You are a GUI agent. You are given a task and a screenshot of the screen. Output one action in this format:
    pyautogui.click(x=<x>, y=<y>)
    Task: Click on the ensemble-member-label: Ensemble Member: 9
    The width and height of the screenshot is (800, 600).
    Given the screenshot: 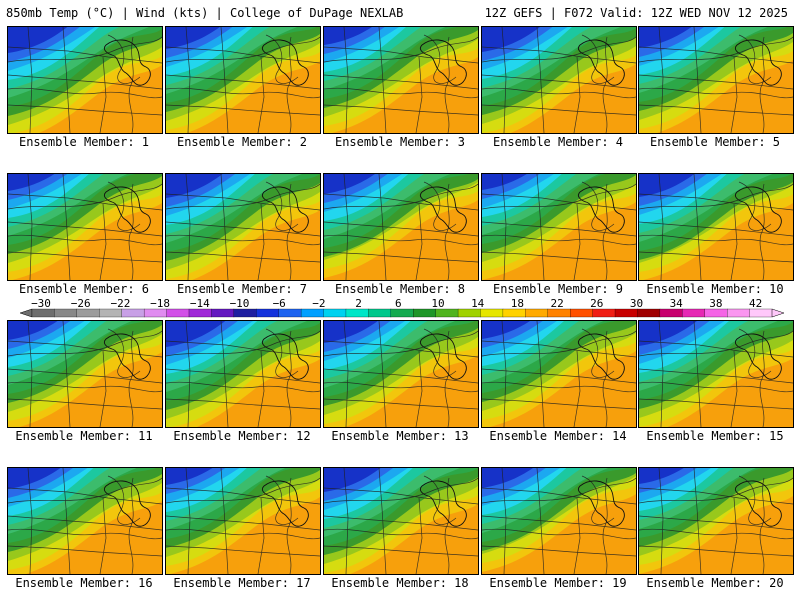 What is the action you would take?
    pyautogui.click(x=558, y=289)
    